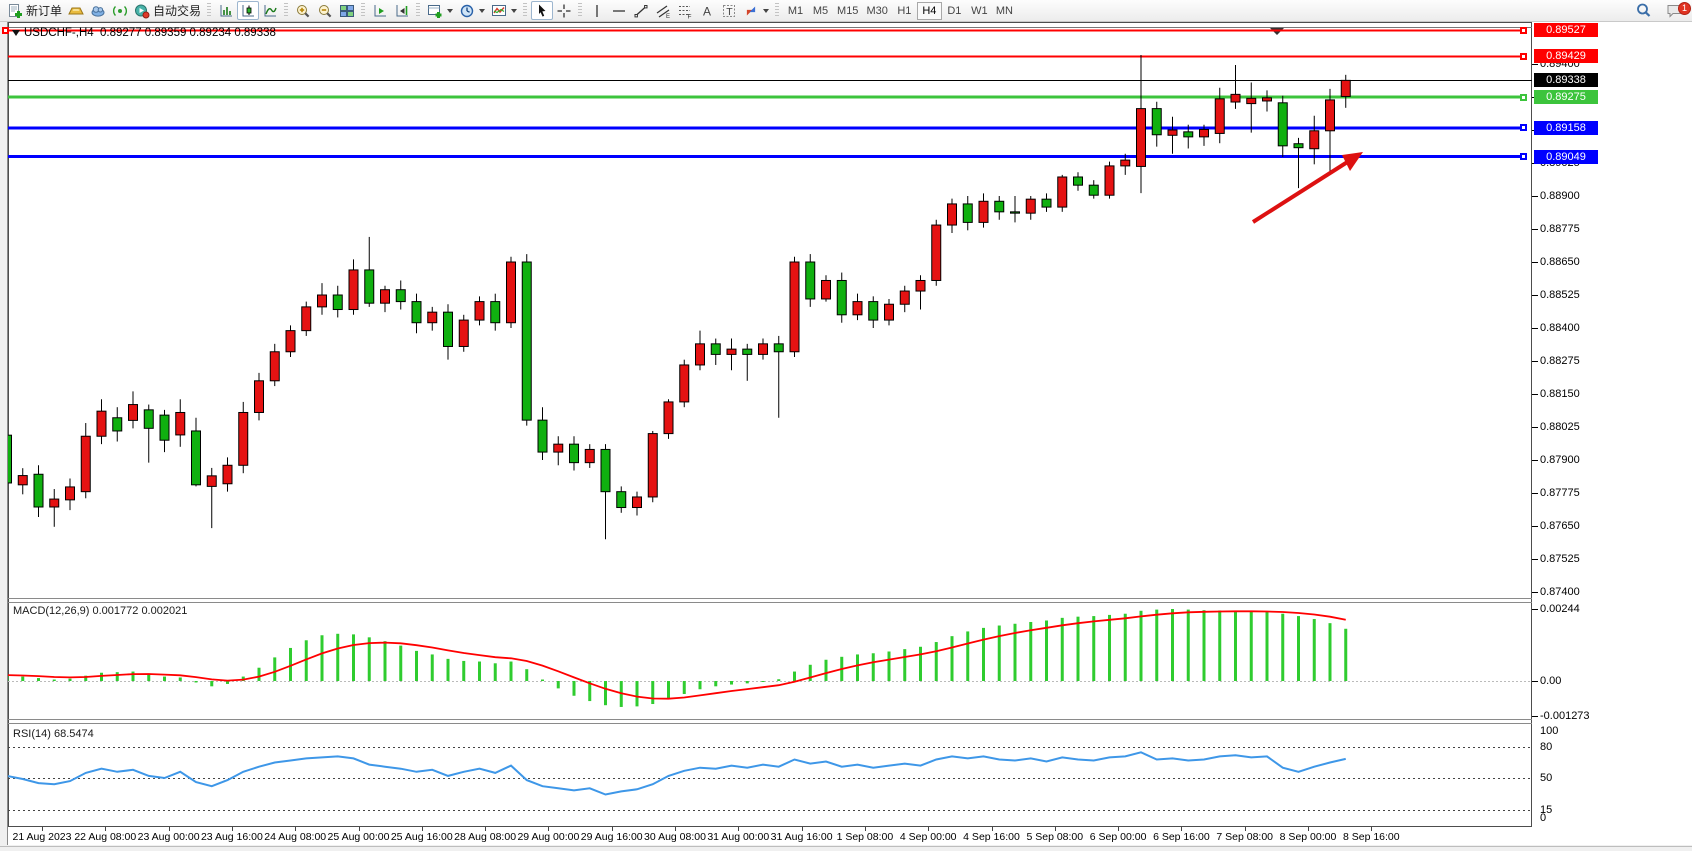  What do you see at coordinates (1004, 10) in the screenshot?
I see `timeframe-mn: MN` at bounding box center [1004, 10].